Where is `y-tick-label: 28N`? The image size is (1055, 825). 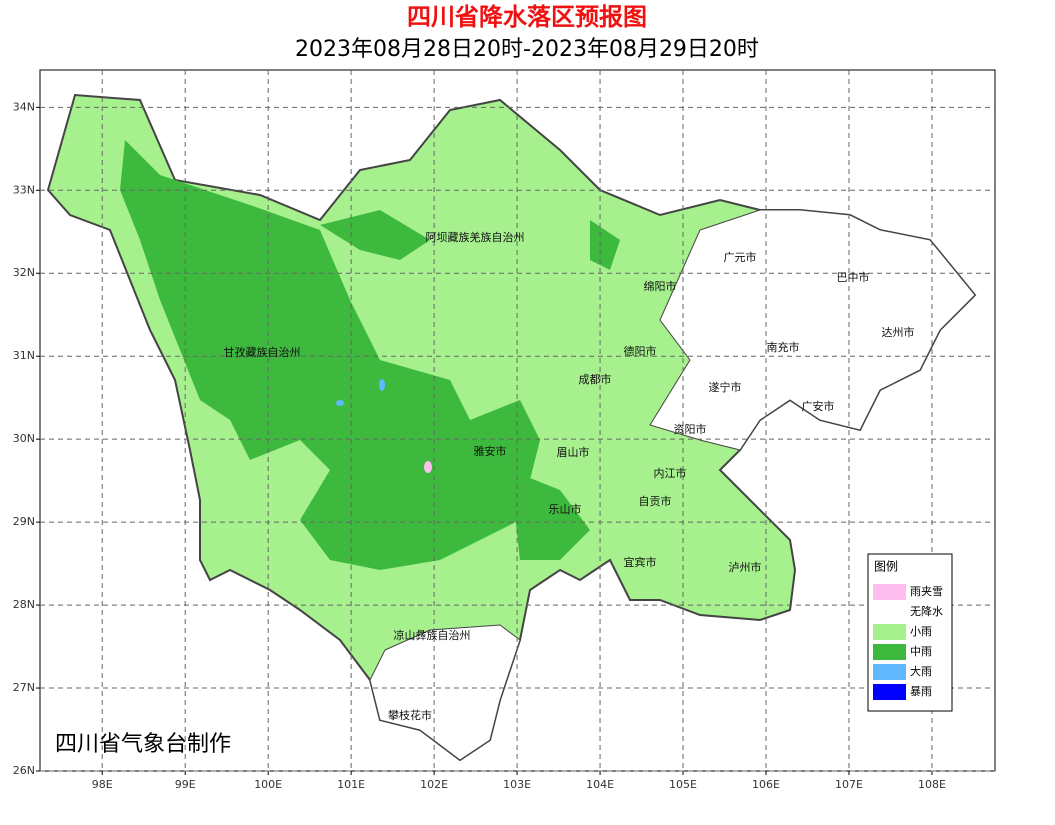
y-tick-label: 28N is located at coordinates (24, 604).